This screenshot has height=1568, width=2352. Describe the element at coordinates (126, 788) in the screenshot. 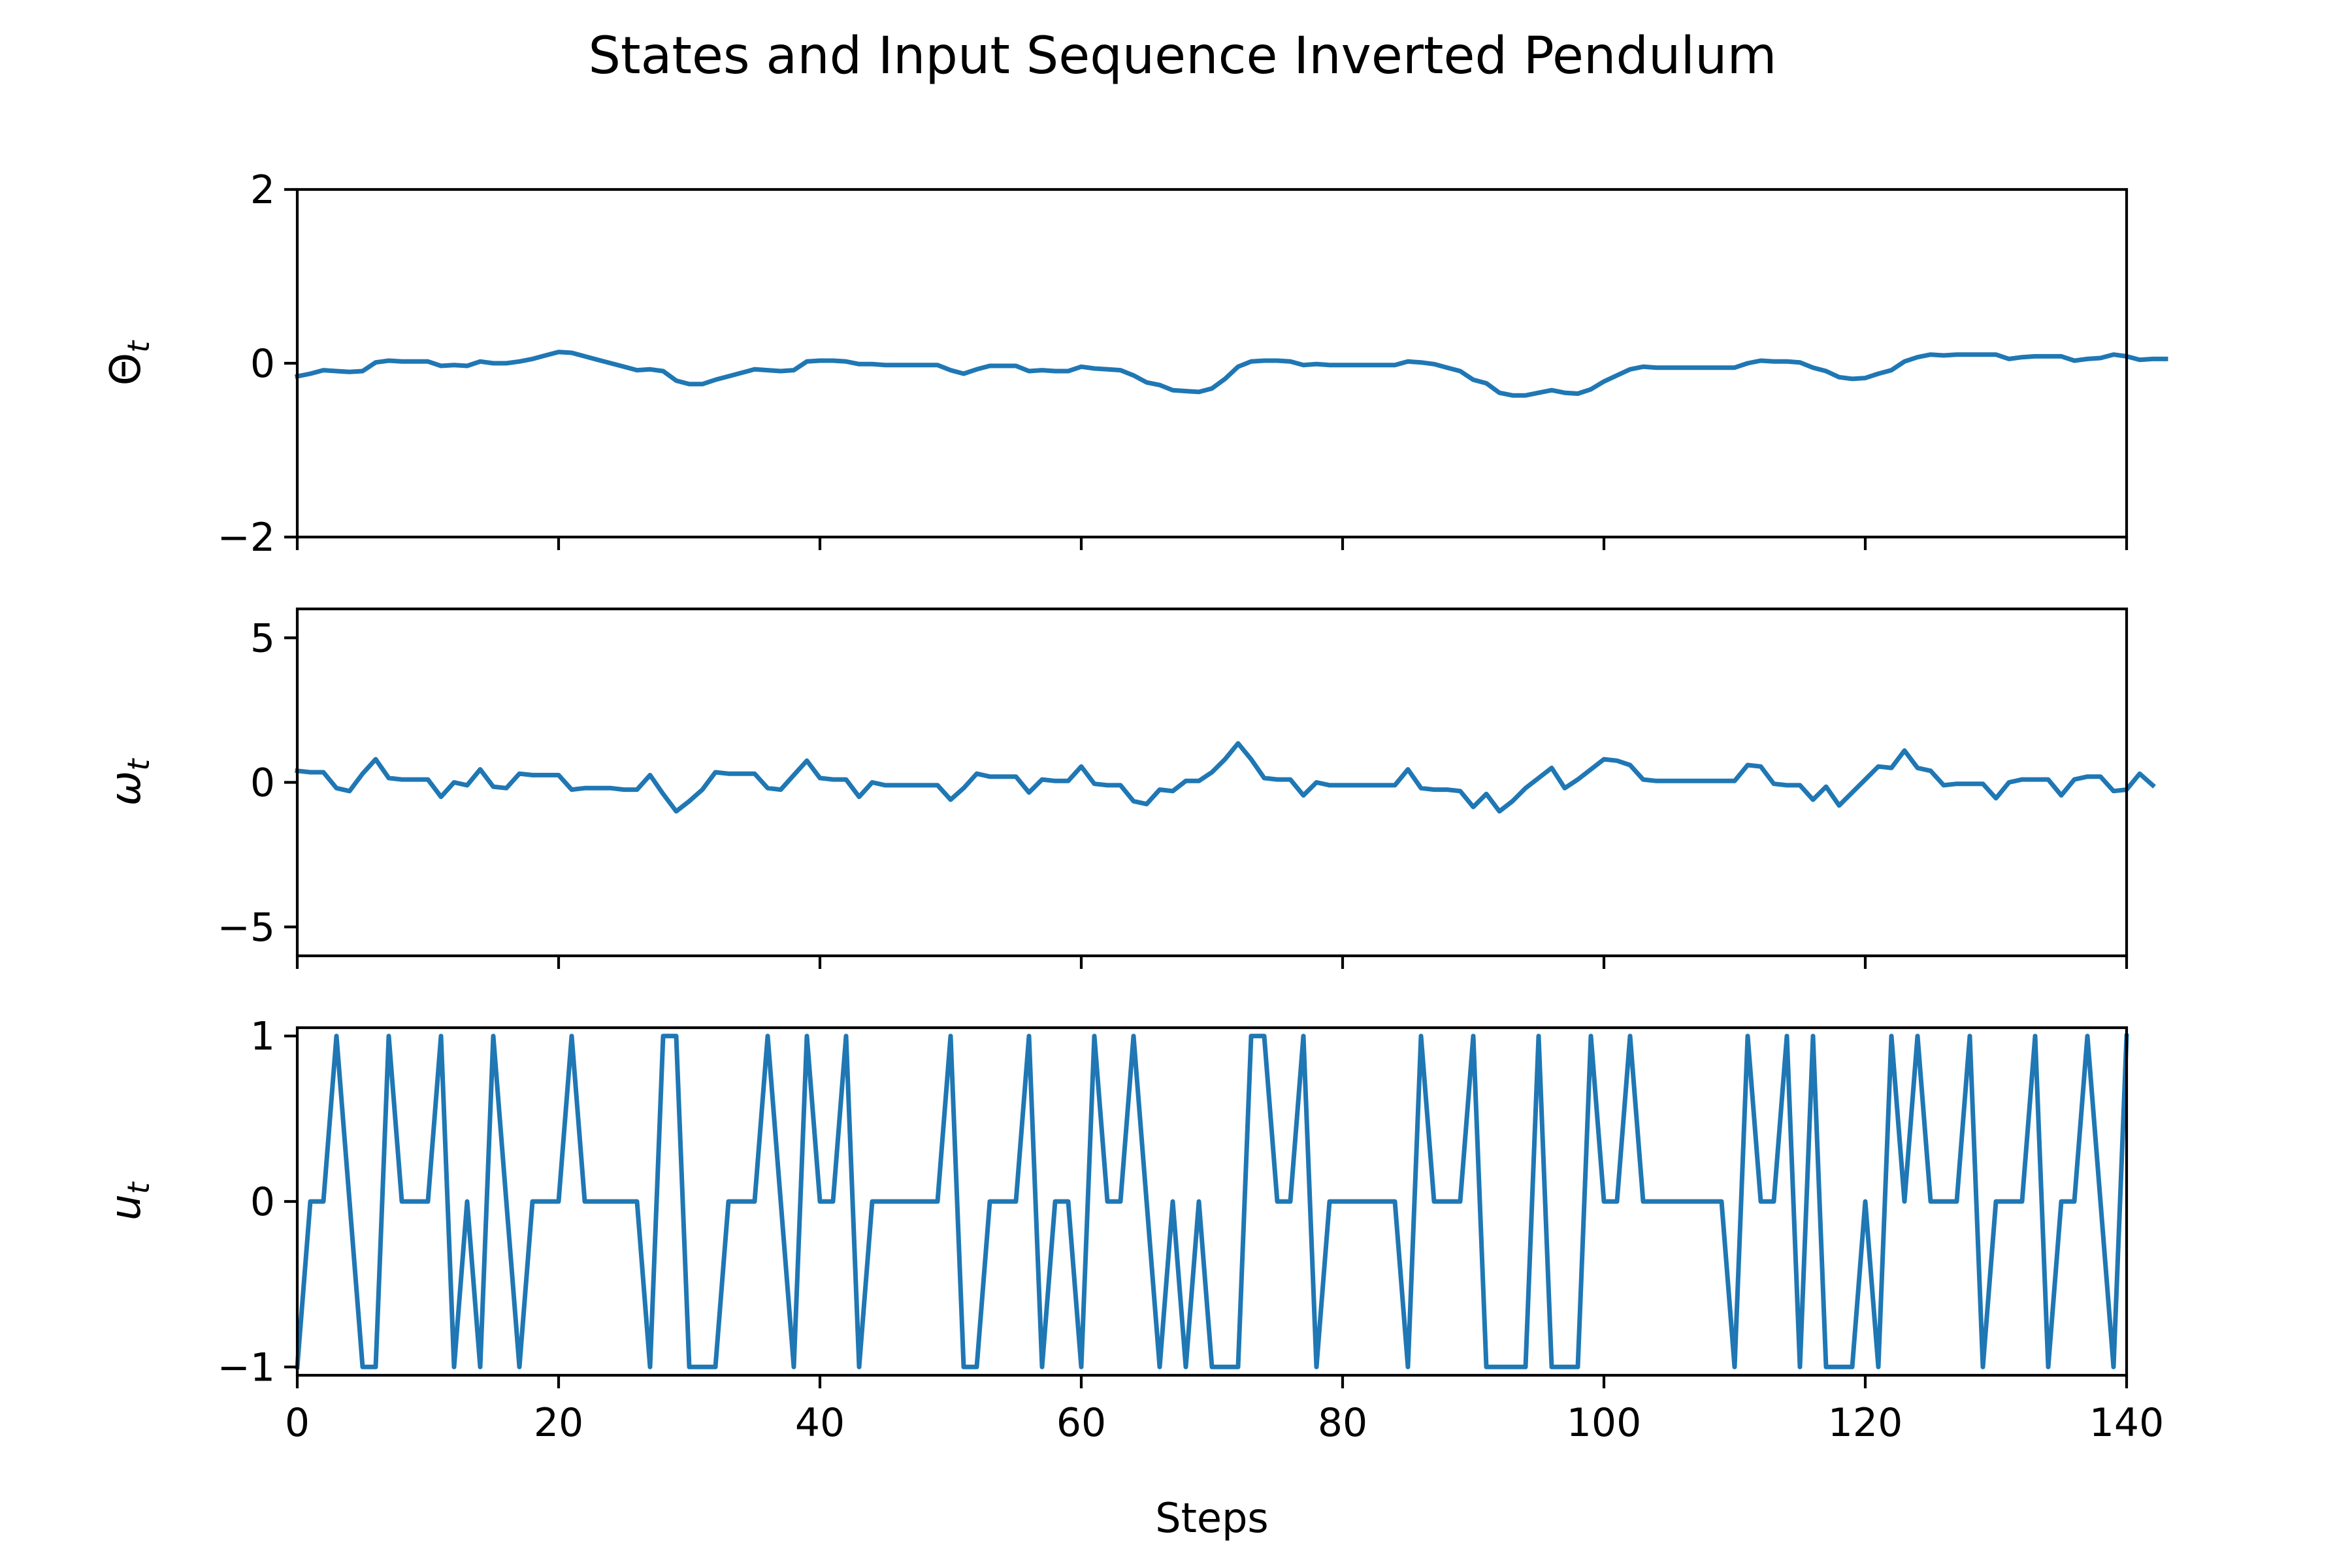

I see `y-axis-label-symbol: ω` at that location.